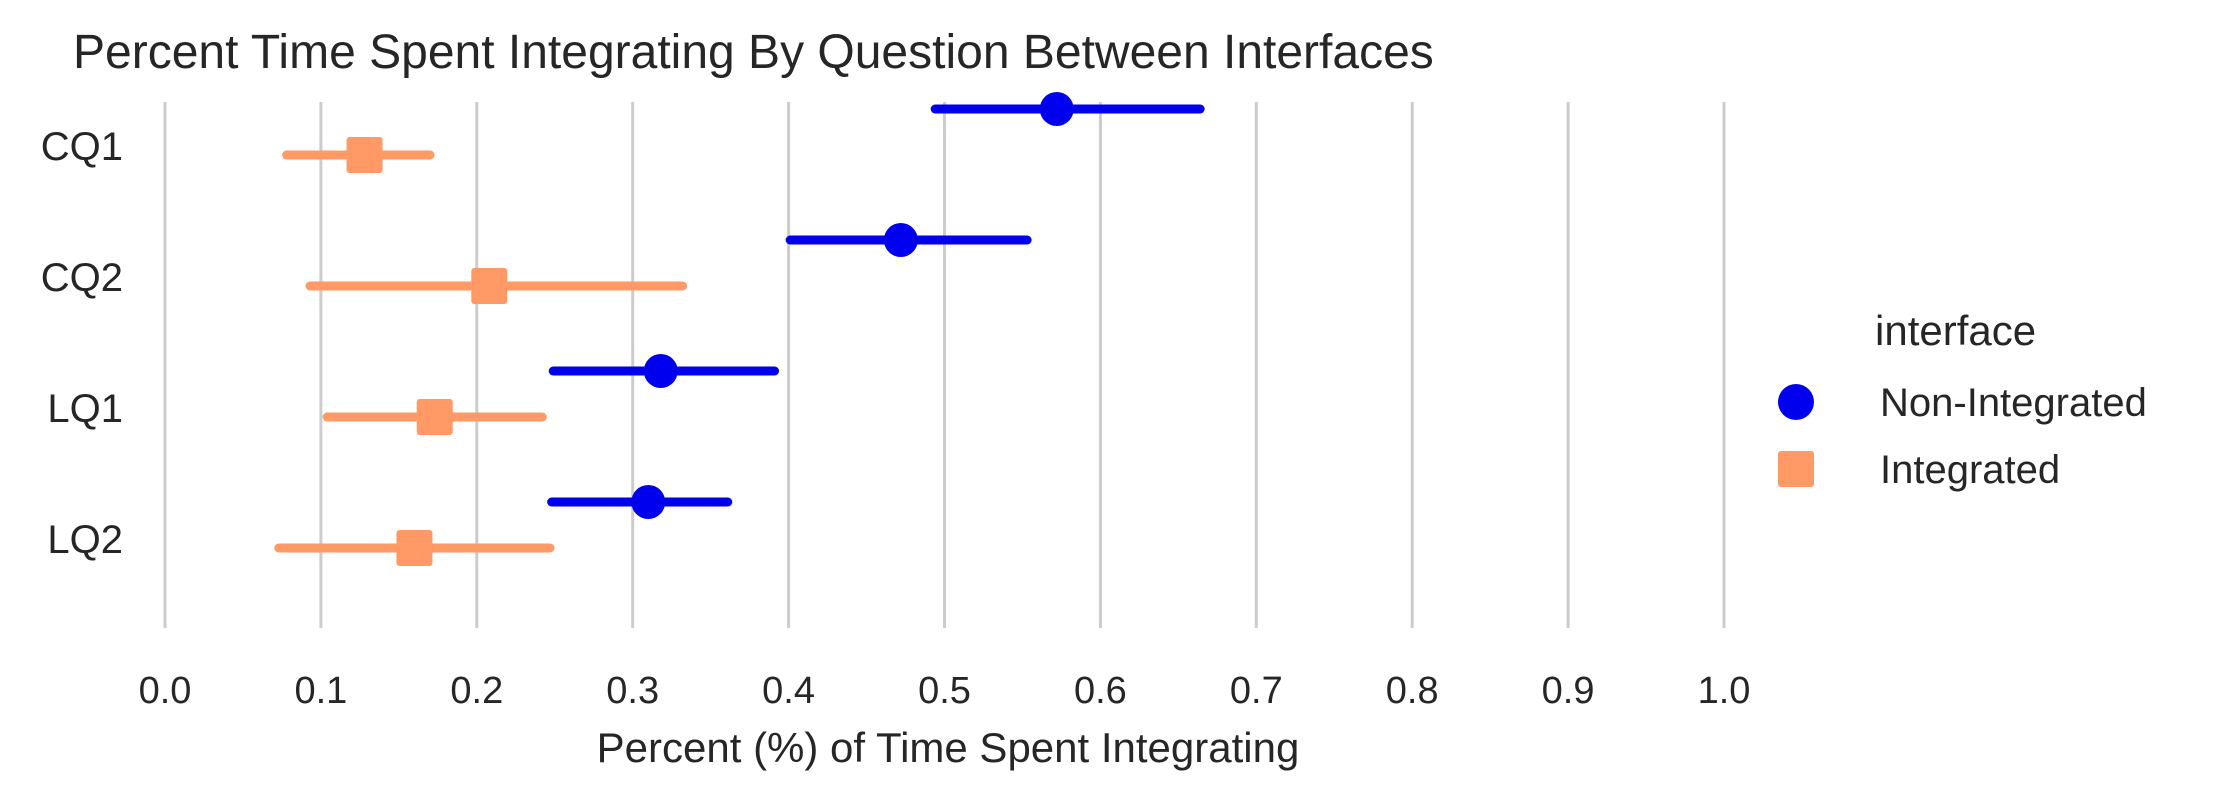  What do you see at coordinates (82, 147) in the screenshot?
I see `y-tick-label-cq1: CQ1` at bounding box center [82, 147].